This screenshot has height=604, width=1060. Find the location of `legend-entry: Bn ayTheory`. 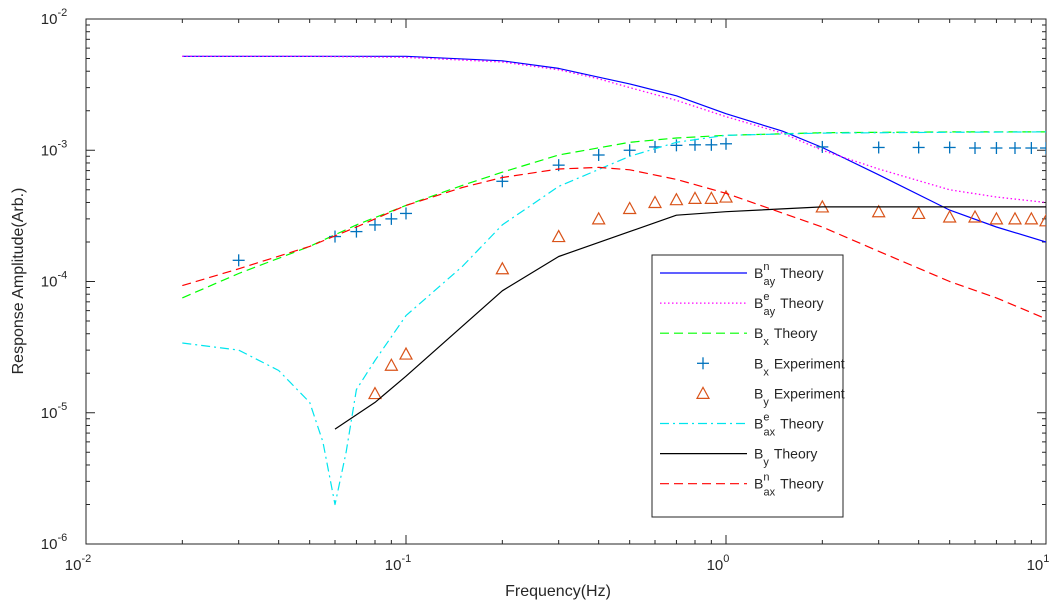

legend-entry: Bn ayTheory is located at coordinates (742, 274).